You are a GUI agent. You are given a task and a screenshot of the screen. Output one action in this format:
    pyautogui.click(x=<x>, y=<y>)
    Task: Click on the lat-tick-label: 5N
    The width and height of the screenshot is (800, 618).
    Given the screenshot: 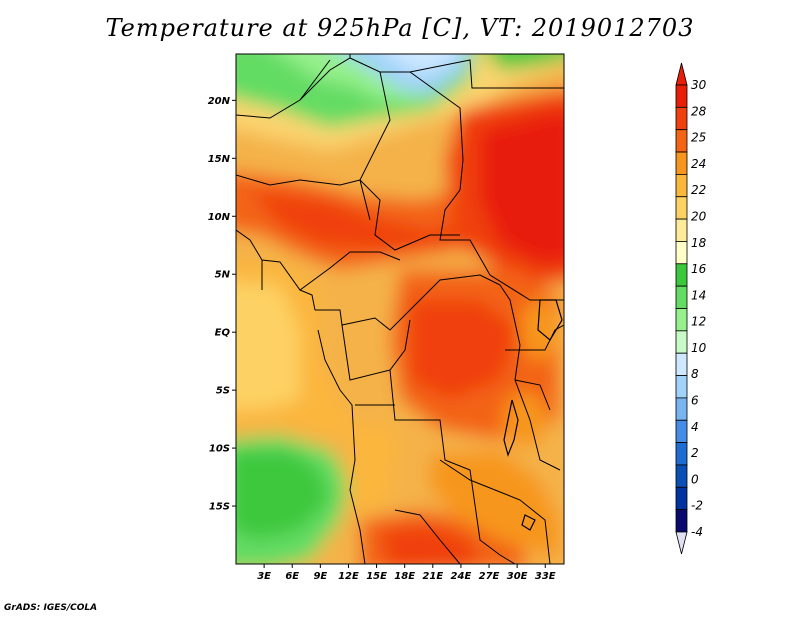 What is the action you would take?
    pyautogui.click(x=223, y=275)
    